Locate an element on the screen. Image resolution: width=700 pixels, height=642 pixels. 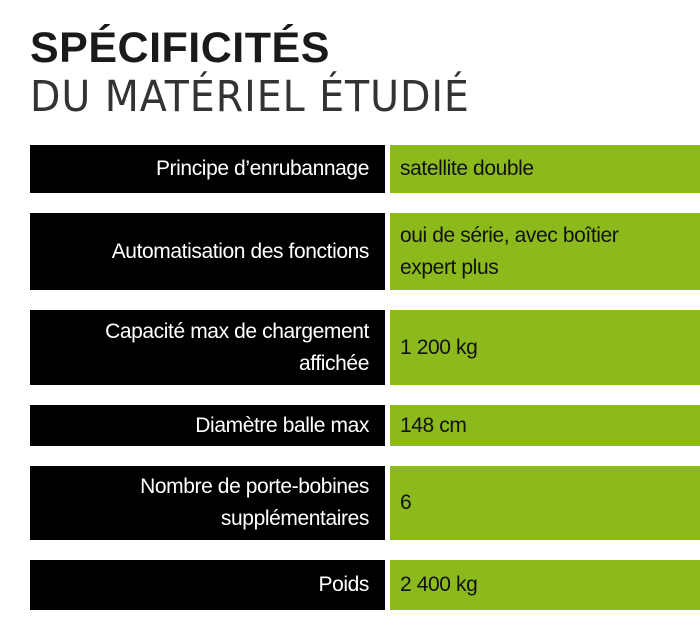
value-cell: 2 400 kg is located at coordinates (545, 585).